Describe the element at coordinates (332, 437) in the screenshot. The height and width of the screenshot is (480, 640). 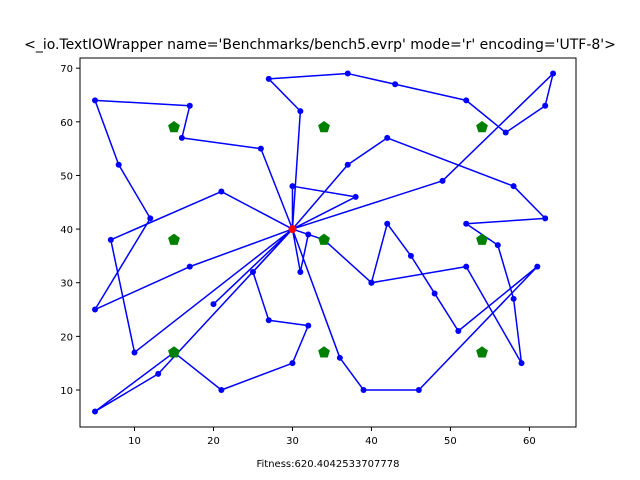
I see `x-axis: 10 20 30 40 50 60` at that location.